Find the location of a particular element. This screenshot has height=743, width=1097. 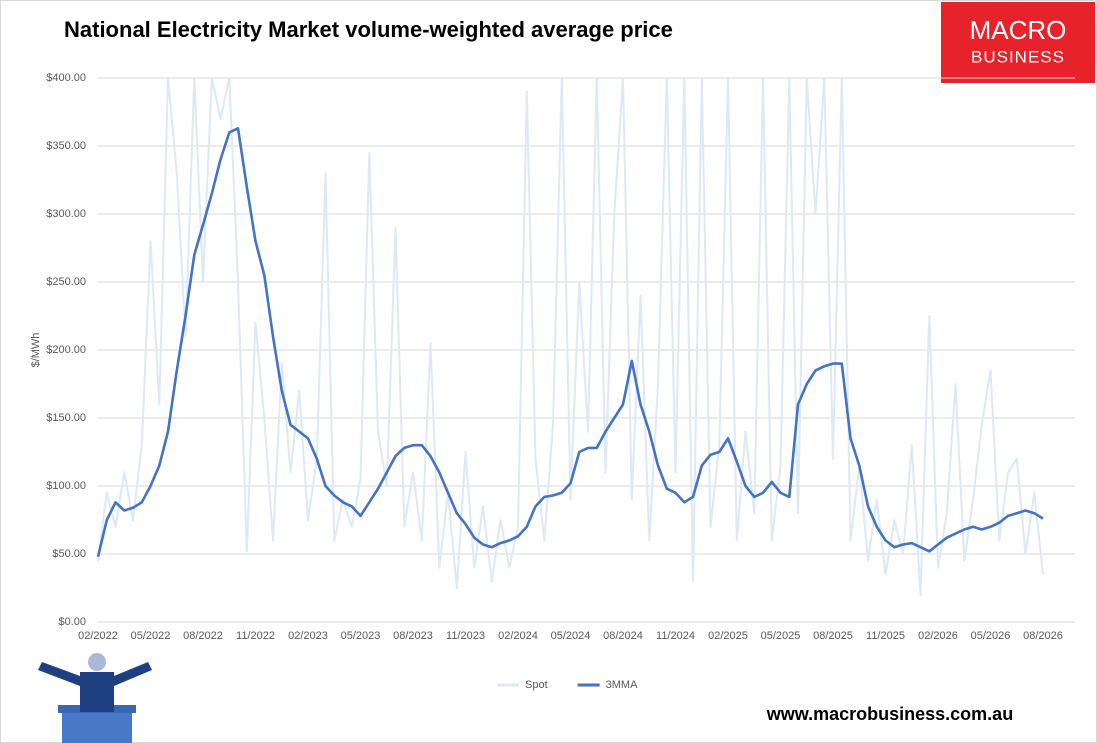

y-axis-label: $/MWh is located at coordinates (36, 350).